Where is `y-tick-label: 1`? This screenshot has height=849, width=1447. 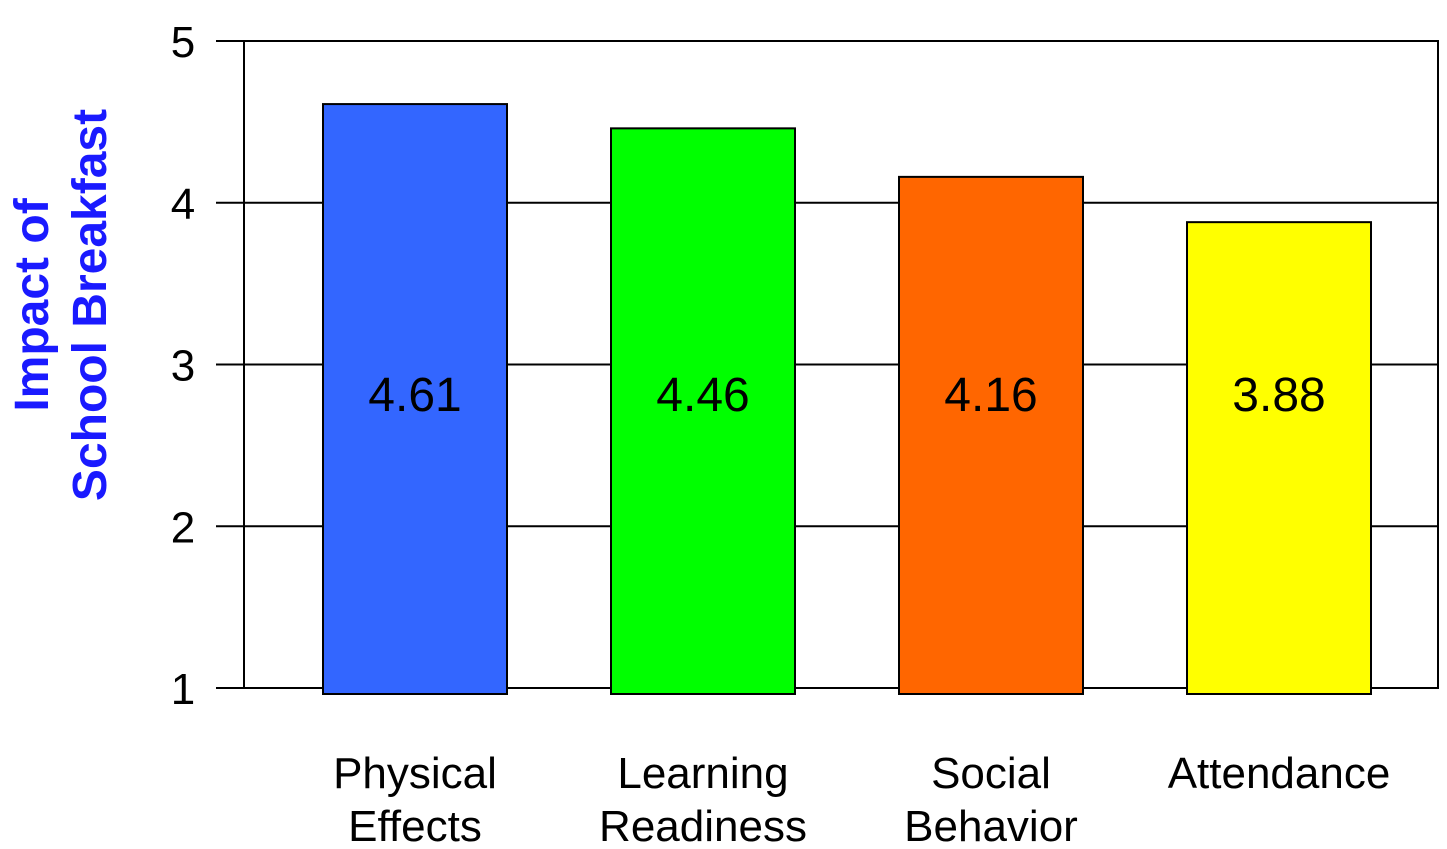
y-tick-label: 1 is located at coordinates (183, 689).